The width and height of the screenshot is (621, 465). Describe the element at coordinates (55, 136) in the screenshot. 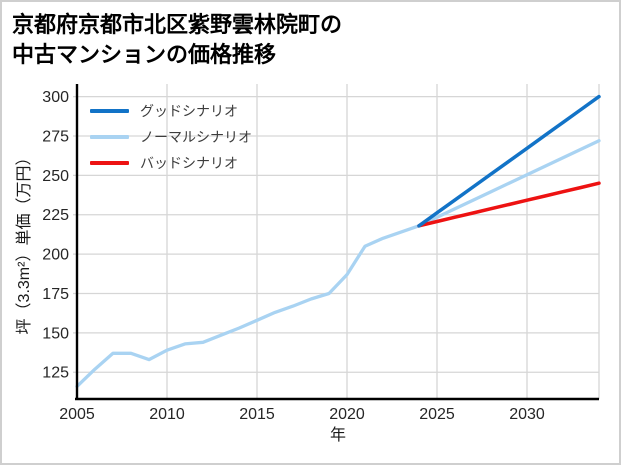

I see `y-tick-label-275: 275` at that location.